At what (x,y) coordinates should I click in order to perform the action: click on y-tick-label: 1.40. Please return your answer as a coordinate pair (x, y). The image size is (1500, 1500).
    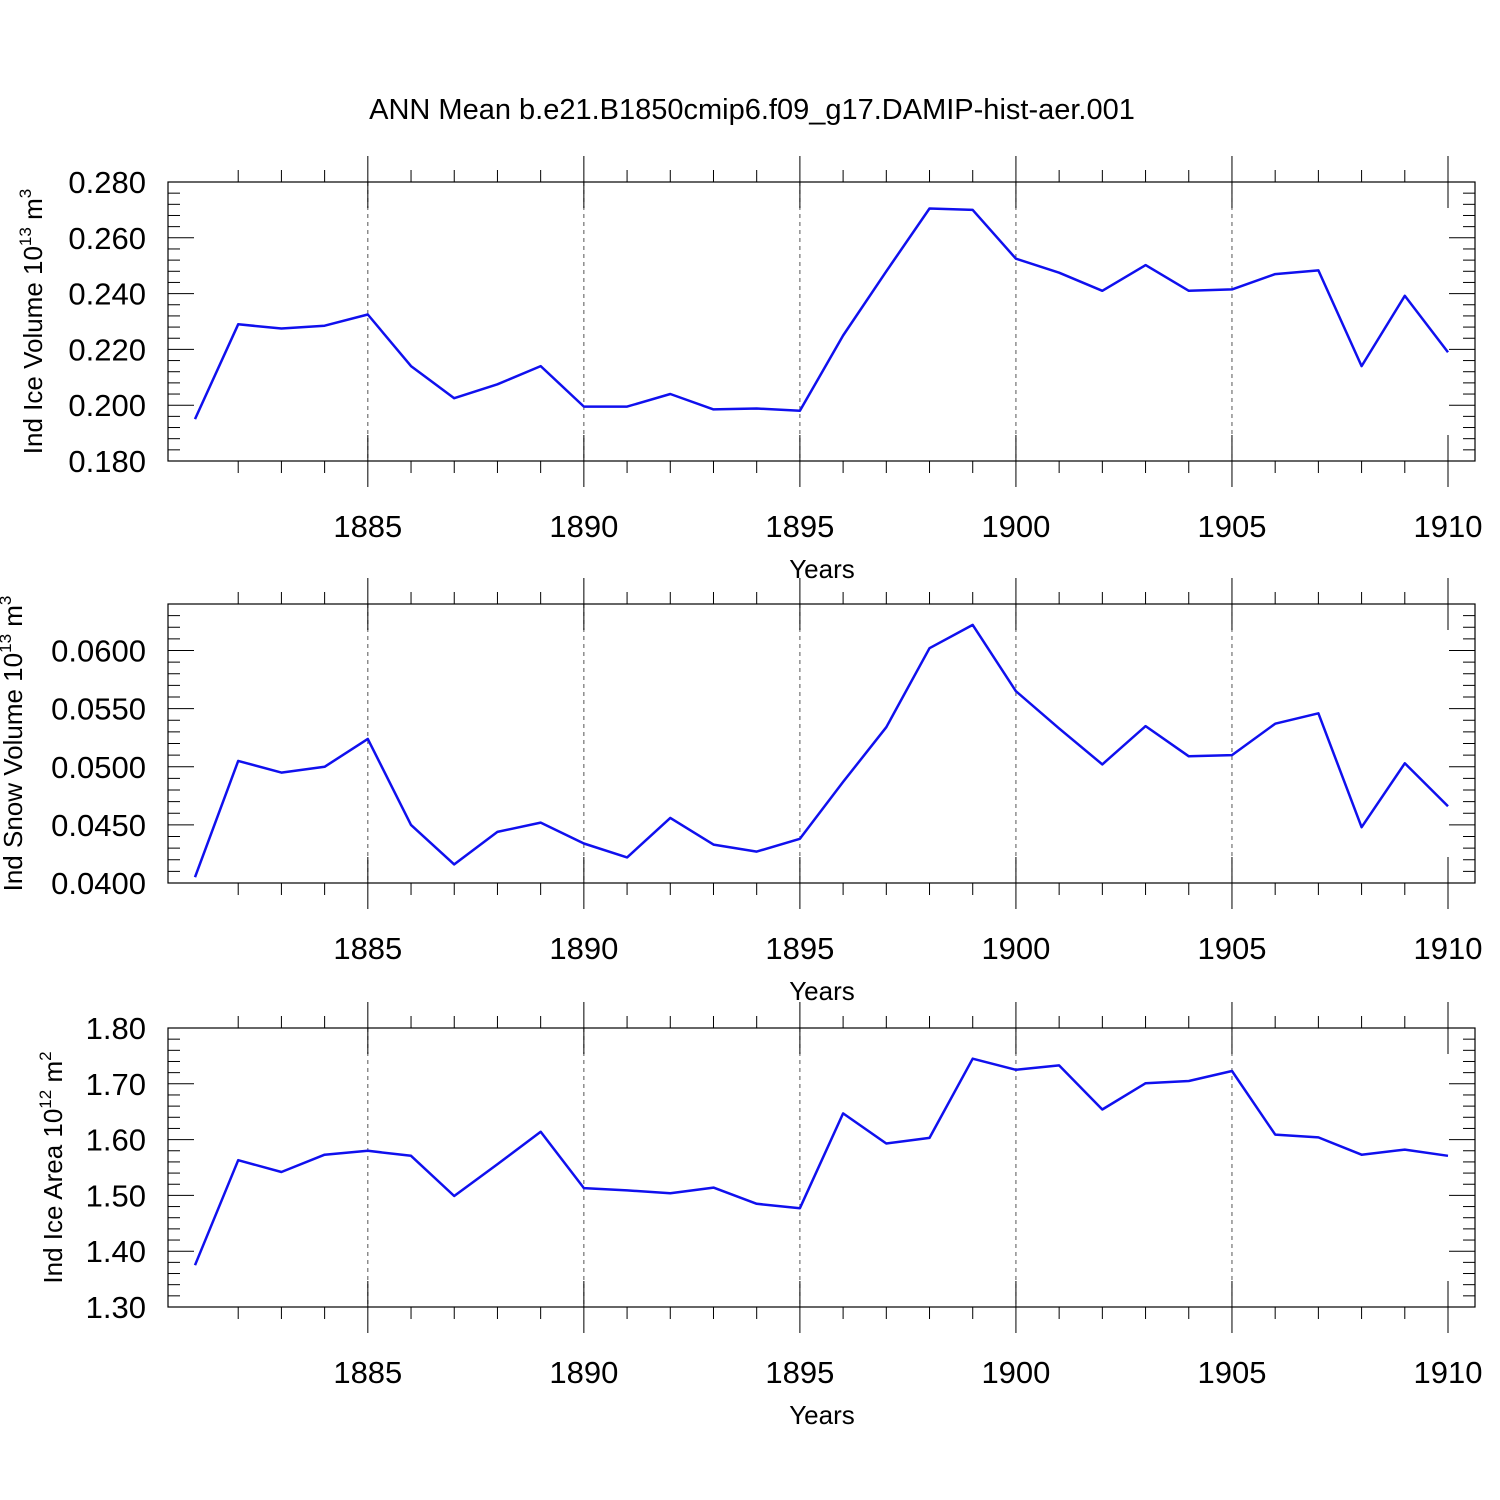
    Looking at the image, I should click on (116, 1251).